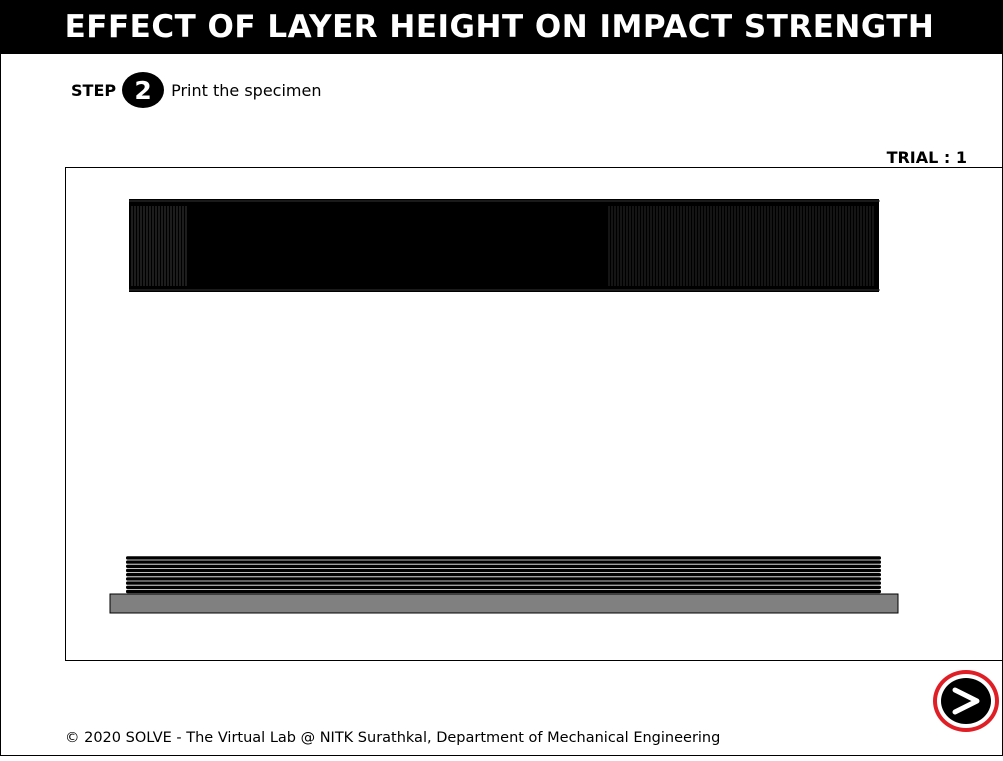 The width and height of the screenshot is (1003, 761). I want to click on step-label: STEP, so click(94, 90).